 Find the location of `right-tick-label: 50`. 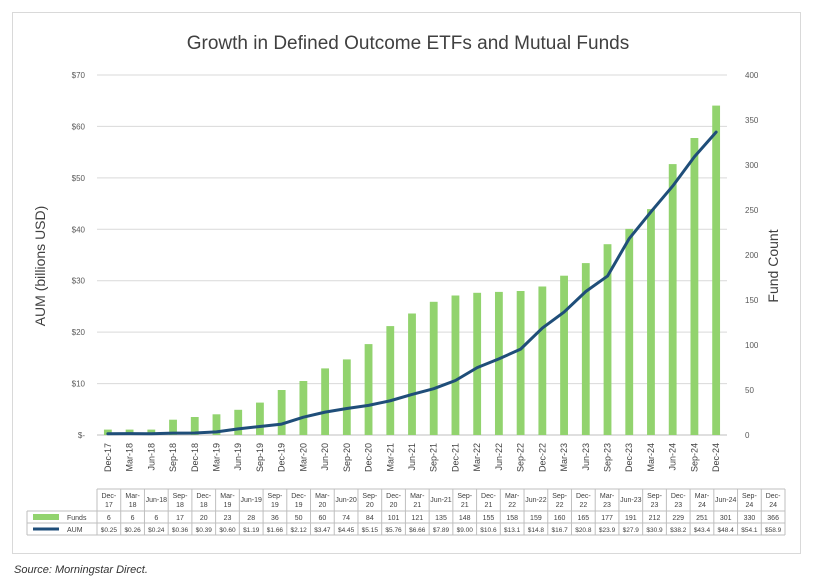

right-tick-label: 50 is located at coordinates (749, 390).